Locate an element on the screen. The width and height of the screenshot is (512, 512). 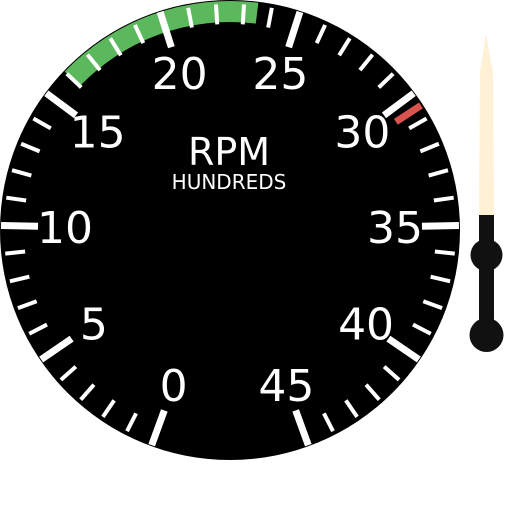
needle-tip is located at coordinates (486, 124).